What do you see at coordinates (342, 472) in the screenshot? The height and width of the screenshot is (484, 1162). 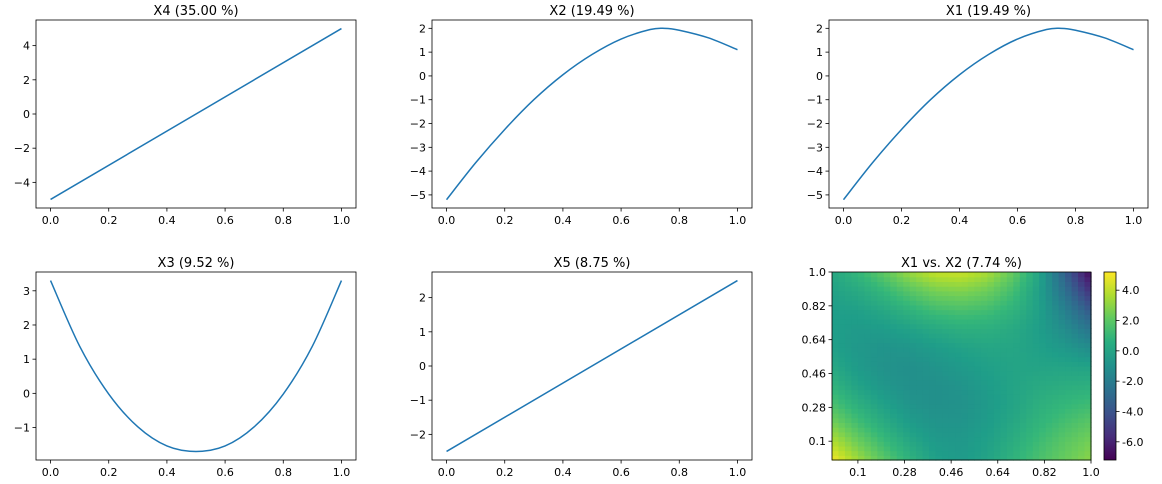 I see `x-tick-label: 1.0` at bounding box center [342, 472].